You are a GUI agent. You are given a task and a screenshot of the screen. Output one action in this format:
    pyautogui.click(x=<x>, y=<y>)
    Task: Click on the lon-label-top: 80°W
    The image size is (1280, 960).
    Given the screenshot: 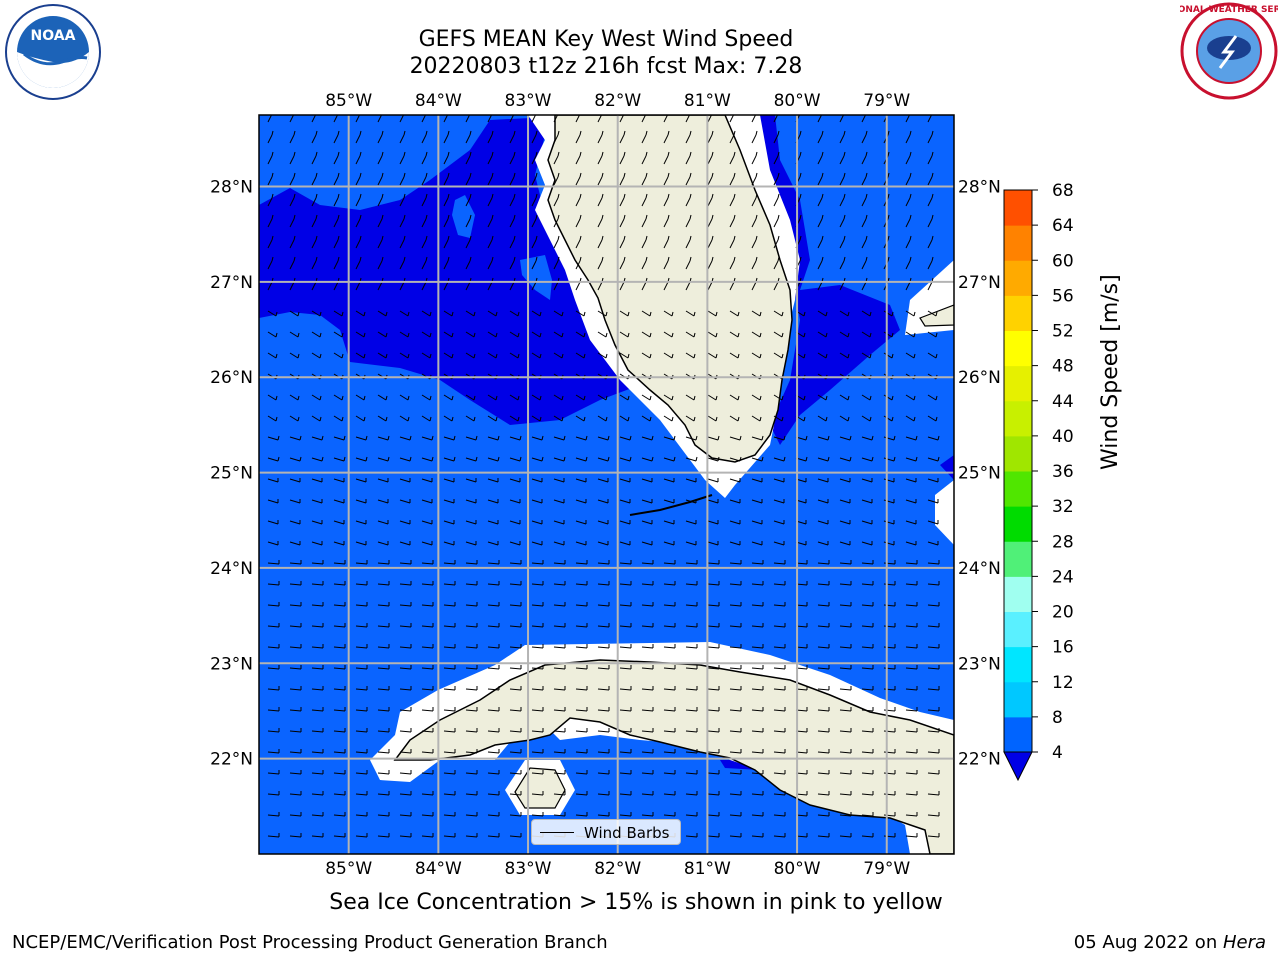 What is the action you would take?
    pyautogui.click(x=797, y=101)
    